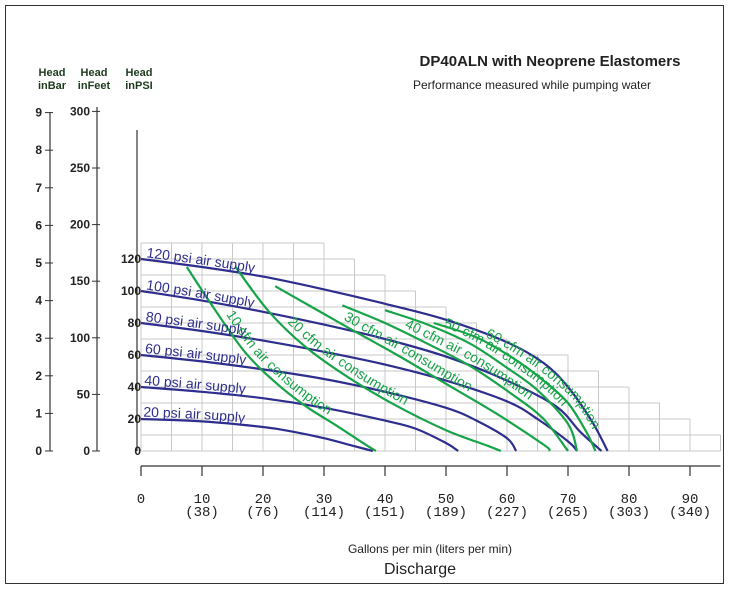 The width and height of the screenshot is (729, 589). I want to click on supply-curve-label: 40 psi air supply, so click(195, 384).